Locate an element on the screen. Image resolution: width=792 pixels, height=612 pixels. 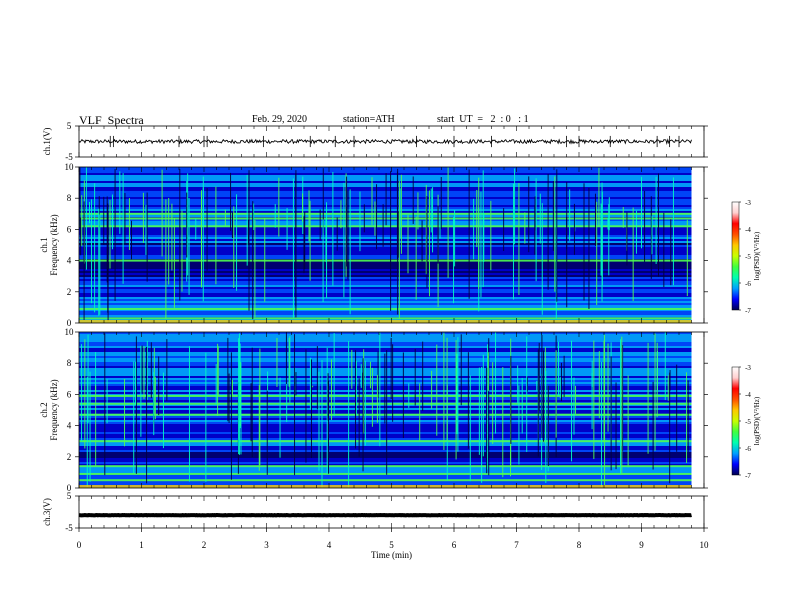
x-tick-label: 4 is located at coordinates (329, 545).